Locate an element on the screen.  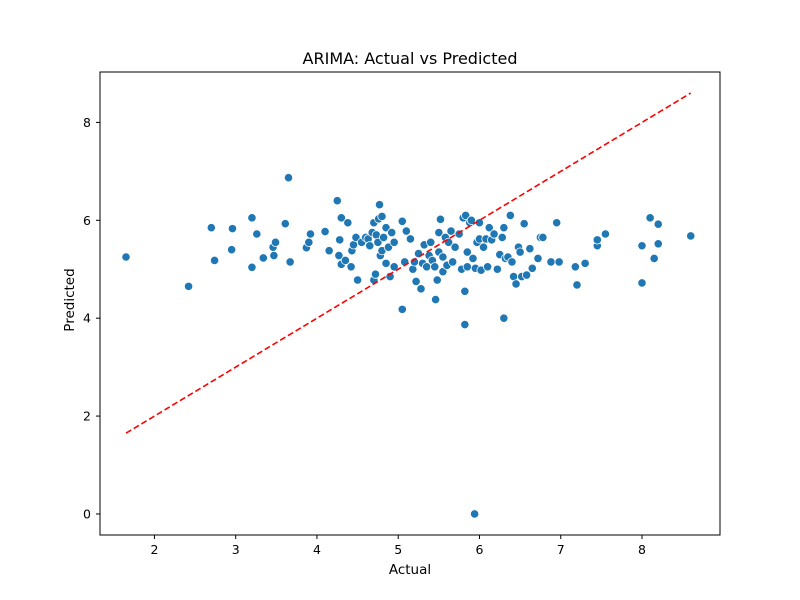
x-tick-label: 6 is located at coordinates (479, 549).